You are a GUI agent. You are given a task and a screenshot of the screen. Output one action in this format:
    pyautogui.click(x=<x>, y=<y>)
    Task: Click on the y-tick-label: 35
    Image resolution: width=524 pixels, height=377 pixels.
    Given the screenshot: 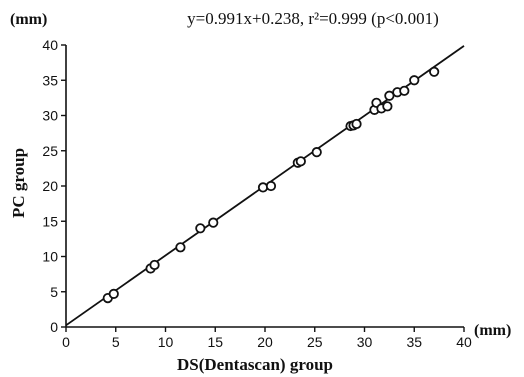 What is the action you would take?
    pyautogui.click(x=50, y=80)
    